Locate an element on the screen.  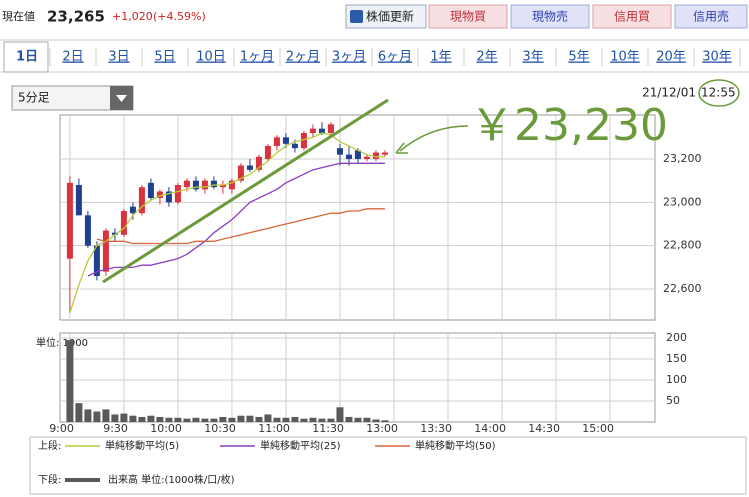
price: 23,265 is located at coordinates (76, 17).